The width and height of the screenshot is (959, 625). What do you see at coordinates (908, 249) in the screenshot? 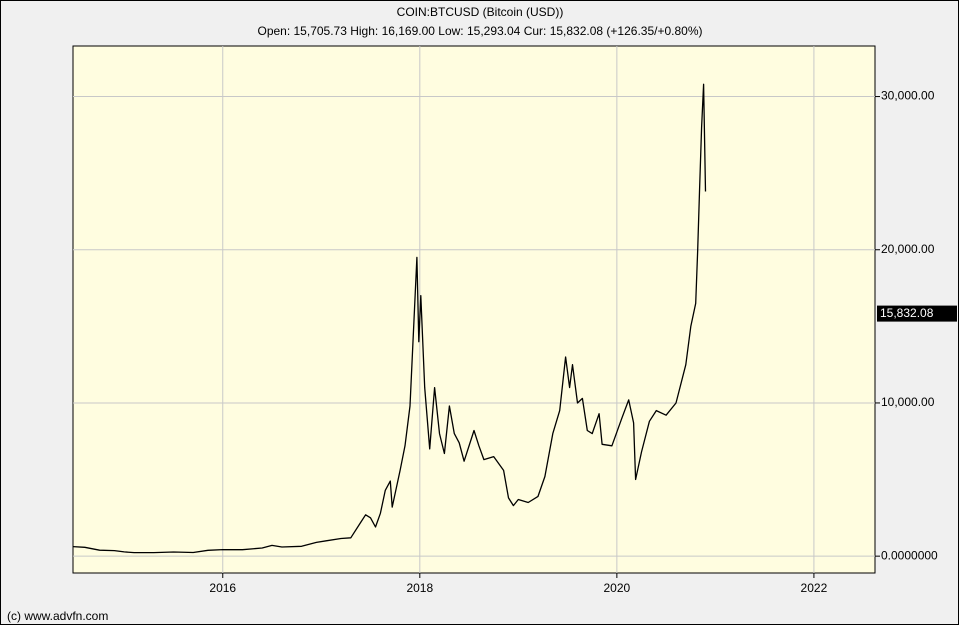
I see `y-tick-label: 20,000.00` at bounding box center [908, 249].